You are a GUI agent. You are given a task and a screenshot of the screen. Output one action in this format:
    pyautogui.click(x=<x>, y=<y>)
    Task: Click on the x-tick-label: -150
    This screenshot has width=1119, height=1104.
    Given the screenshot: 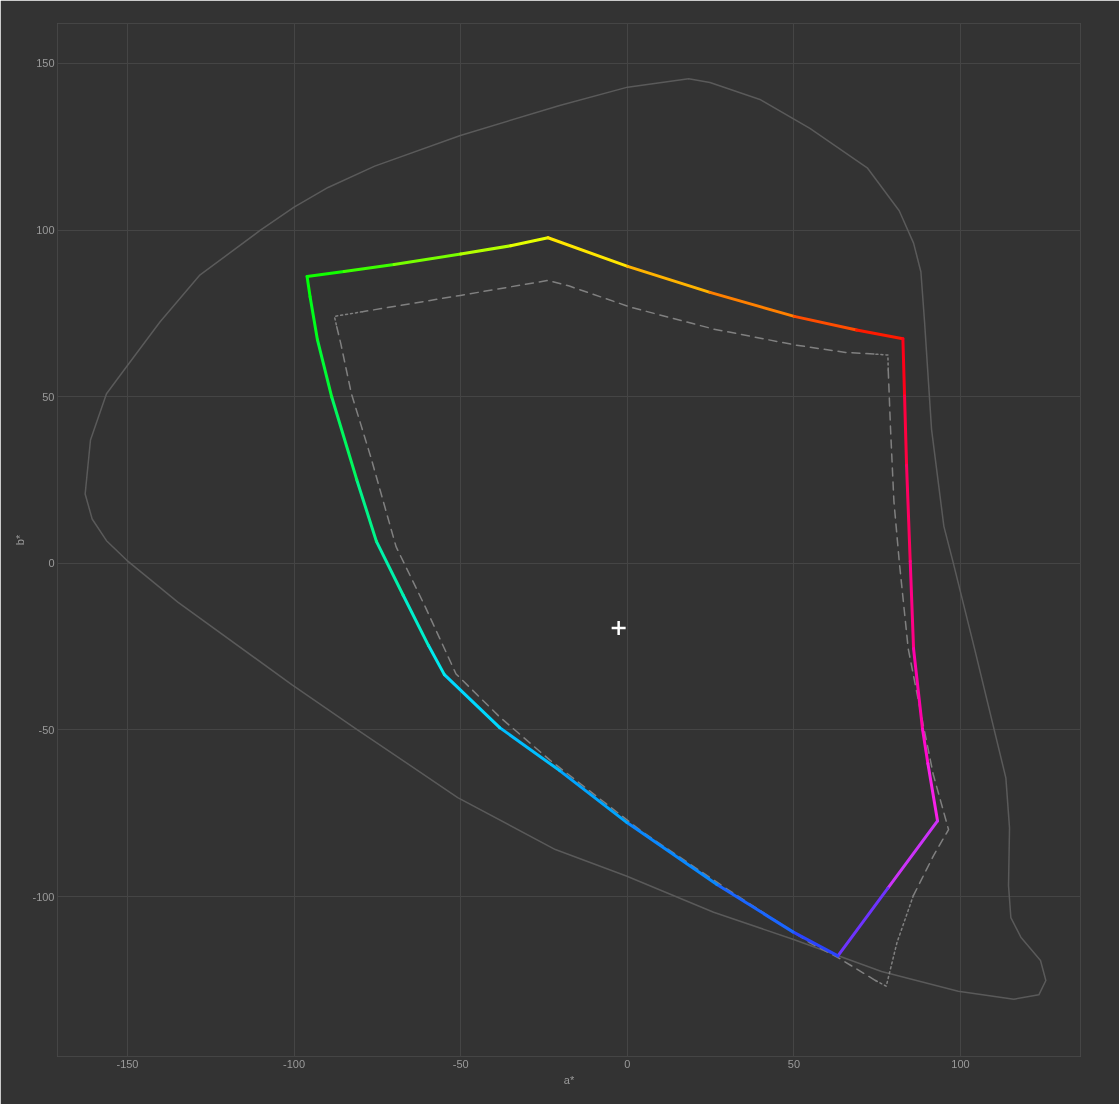 What is the action you would take?
    pyautogui.click(x=127, y=1063)
    